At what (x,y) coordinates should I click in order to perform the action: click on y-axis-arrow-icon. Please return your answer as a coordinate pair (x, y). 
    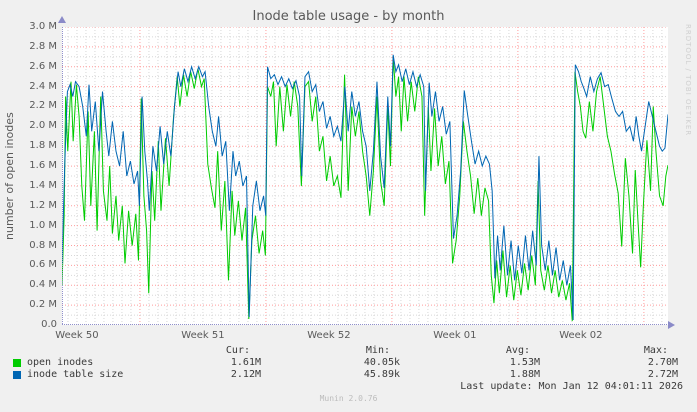
    Looking at the image, I should click on (62, 19).